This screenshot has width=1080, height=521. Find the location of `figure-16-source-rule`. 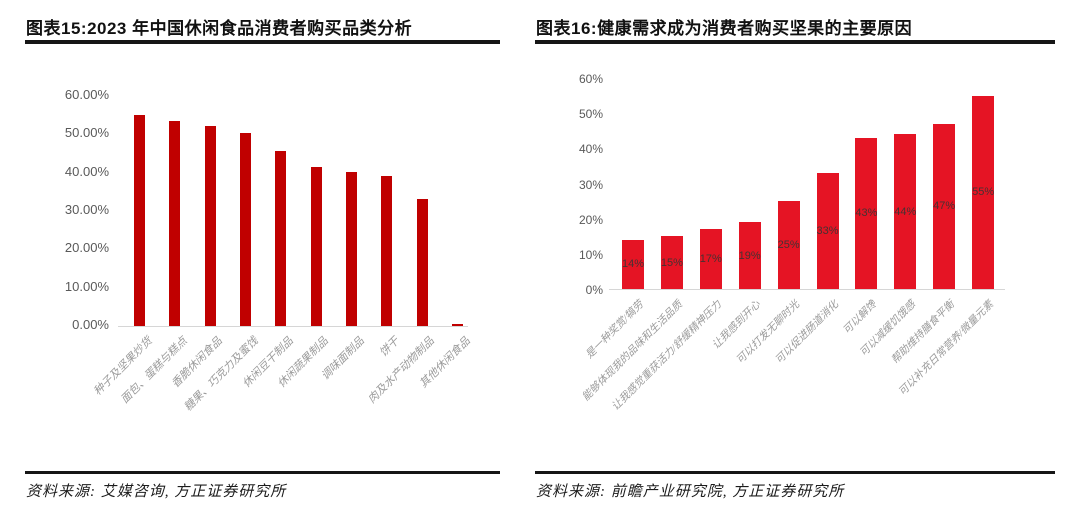

figure-16-source-rule is located at coordinates (795, 472).